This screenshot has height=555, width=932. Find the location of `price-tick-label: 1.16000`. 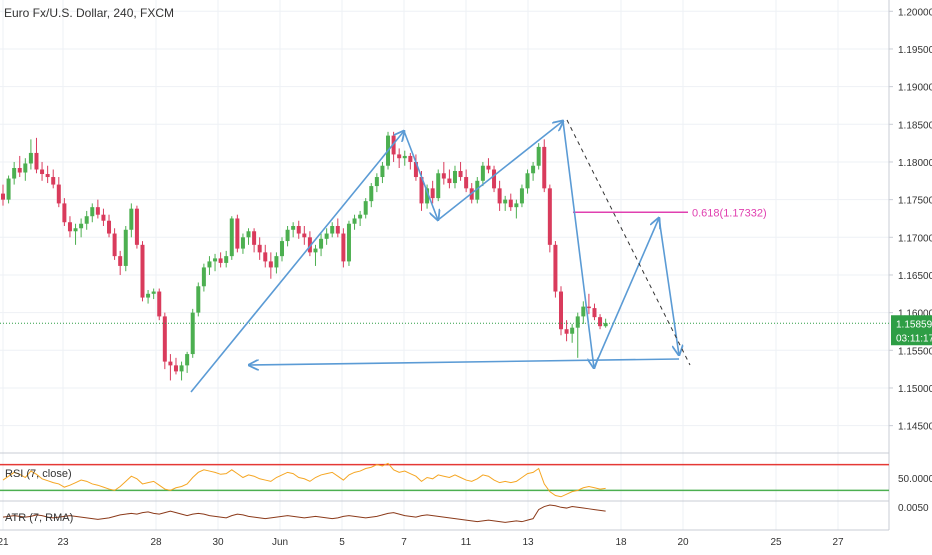

price-tick-label: 1.16000 is located at coordinates (915, 314).